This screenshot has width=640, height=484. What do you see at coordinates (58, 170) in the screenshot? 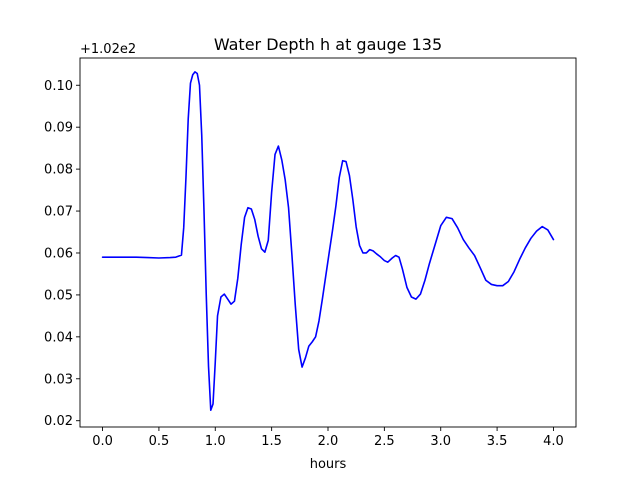
I see `y-tick-label: 0.08` at bounding box center [58, 170].